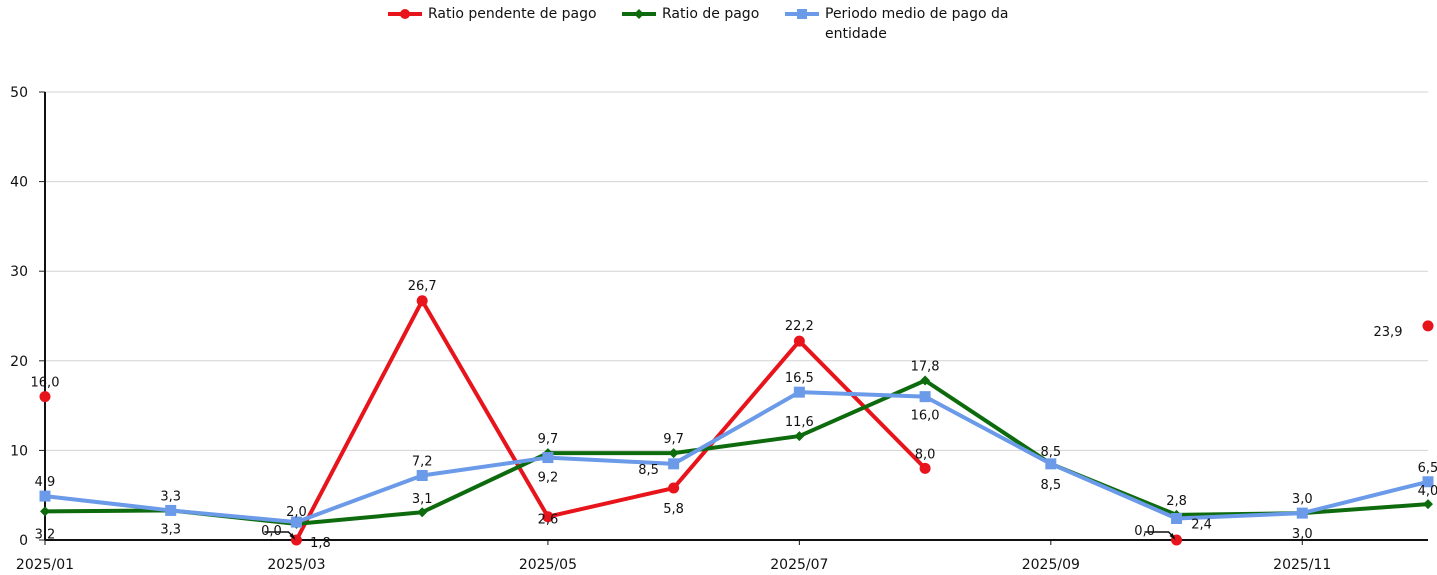  What do you see at coordinates (422, 286) in the screenshot?
I see `data-label: 26,7` at bounding box center [422, 286].